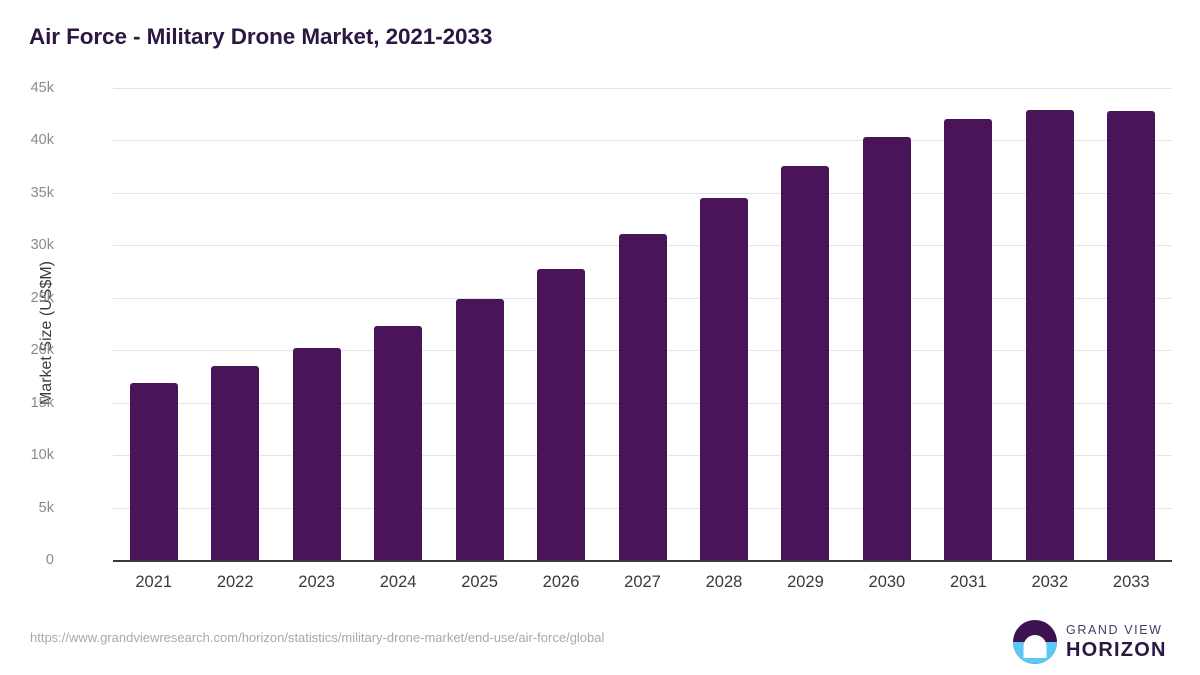 The width and height of the screenshot is (1200, 675). I want to click on x-axis-tick-label: 2030, so click(887, 582).